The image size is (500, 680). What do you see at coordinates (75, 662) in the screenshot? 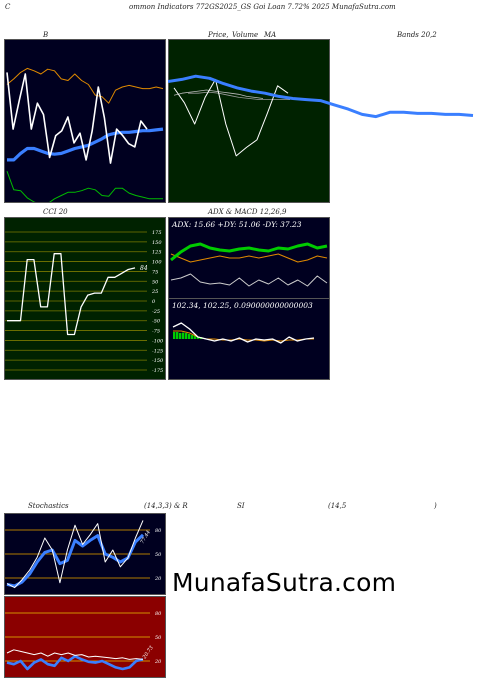
I see `rsi-smoothed-line` at bounding box center [75, 662].